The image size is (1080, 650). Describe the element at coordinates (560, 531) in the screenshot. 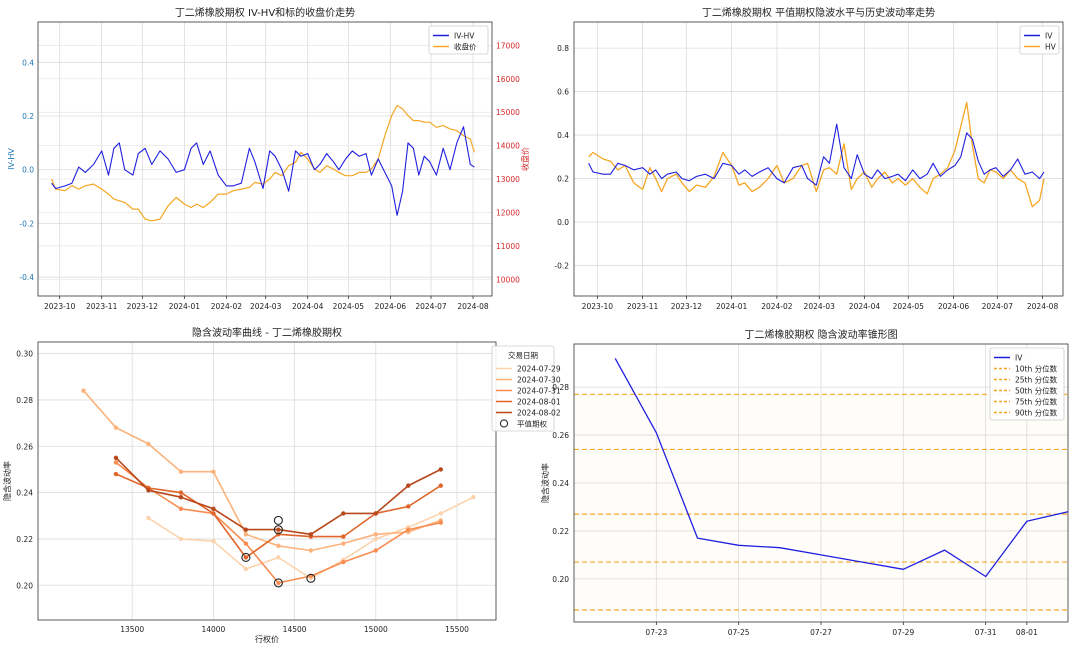

I see `y-tick-label: 0.22` at that location.